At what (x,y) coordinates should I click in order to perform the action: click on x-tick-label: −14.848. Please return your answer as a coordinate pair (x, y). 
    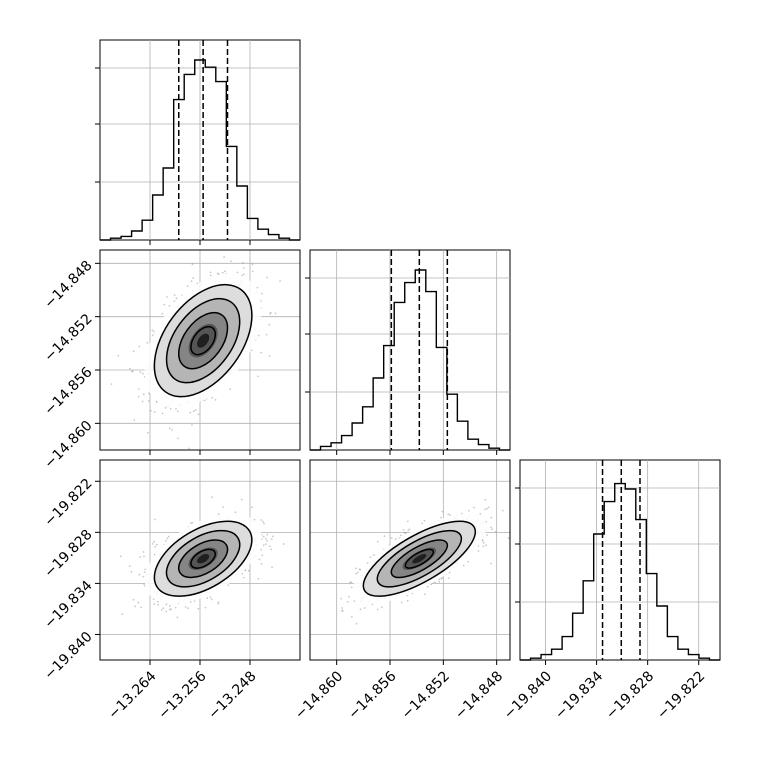
    Looking at the image, I should click on (479, 695).